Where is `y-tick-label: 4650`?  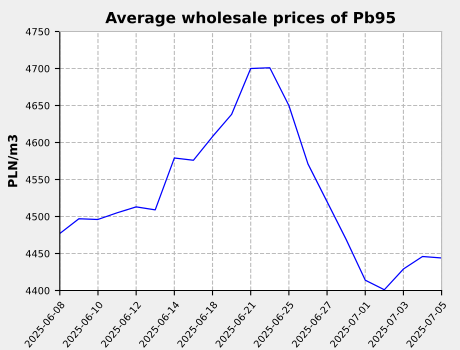
y-tick-label: 4650 is located at coordinates (38, 106).